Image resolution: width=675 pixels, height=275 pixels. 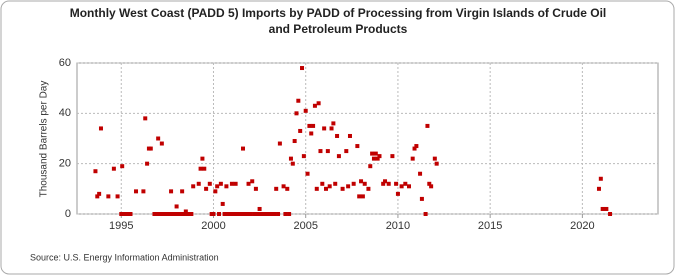 I want to click on y-tick-label: 0, so click(x=68, y=214).